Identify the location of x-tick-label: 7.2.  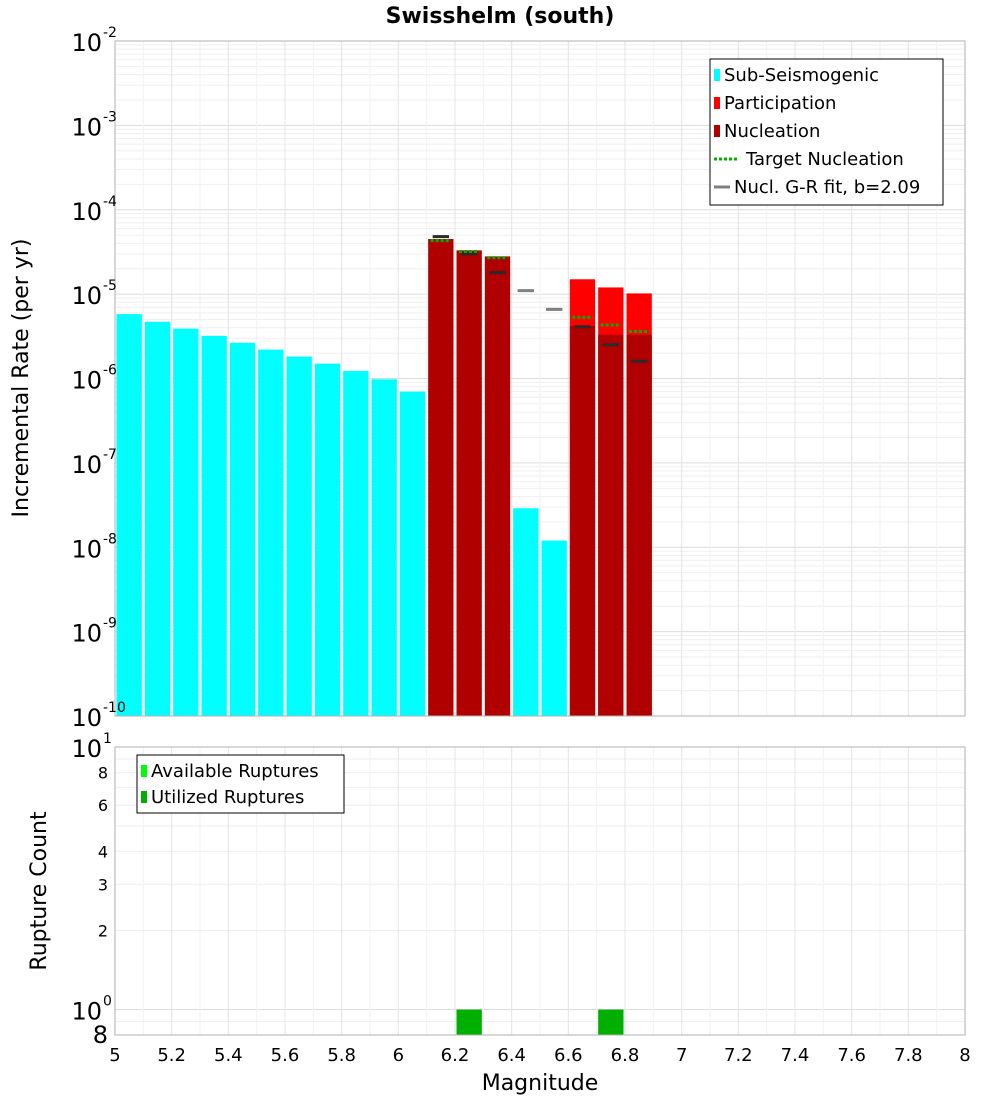
(738, 1055).